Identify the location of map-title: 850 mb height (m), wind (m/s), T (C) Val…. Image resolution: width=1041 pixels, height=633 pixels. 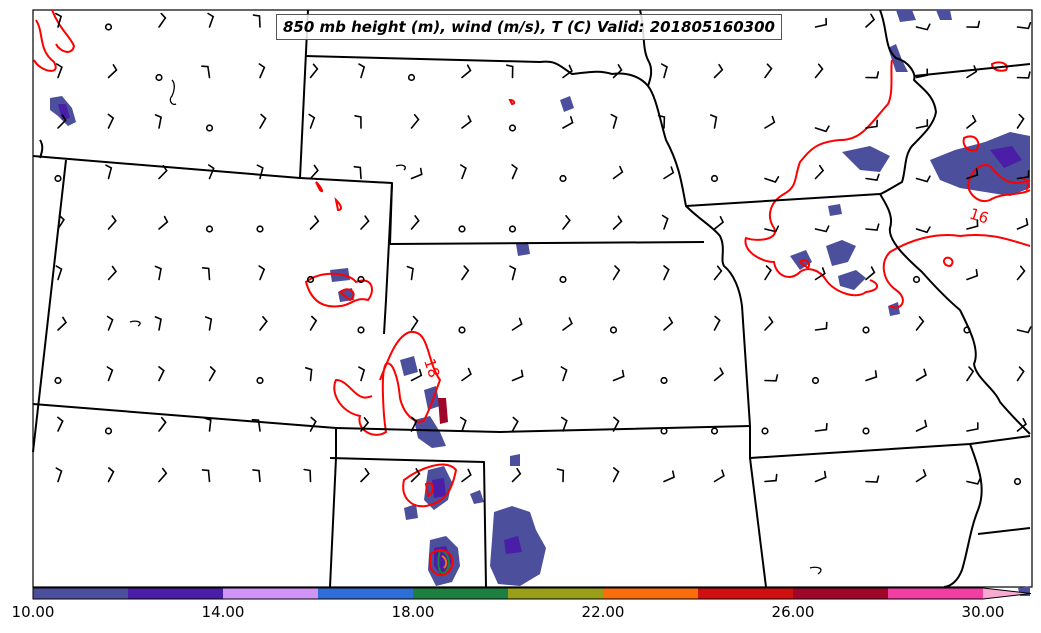
(529, 27).